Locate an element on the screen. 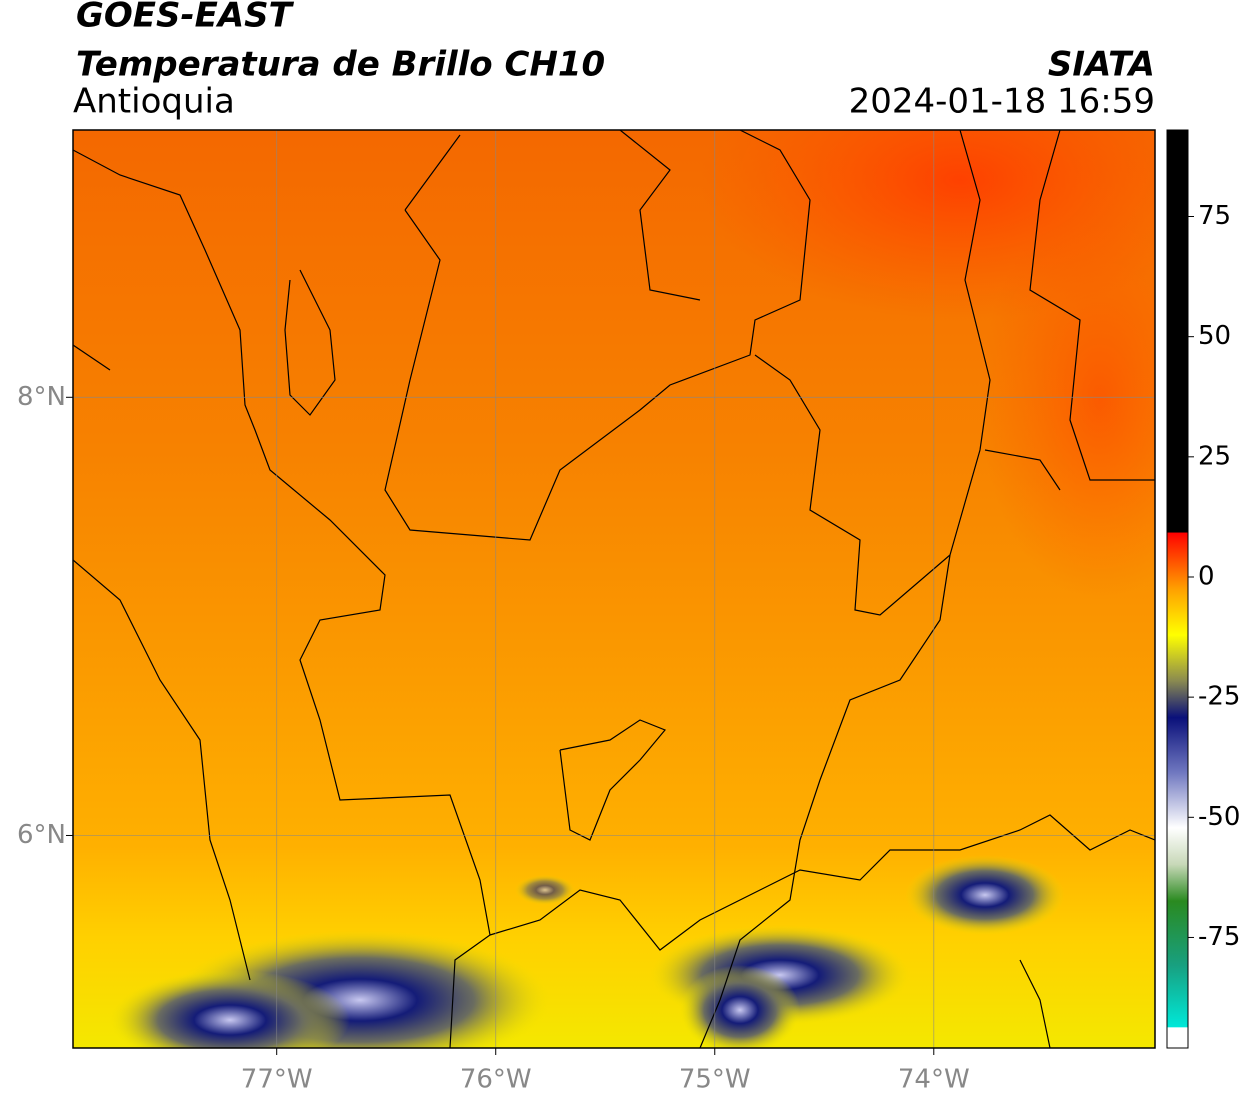 The width and height of the screenshot is (1252, 1103). colorbar-tick-label: 25 is located at coordinates (1214, 456).